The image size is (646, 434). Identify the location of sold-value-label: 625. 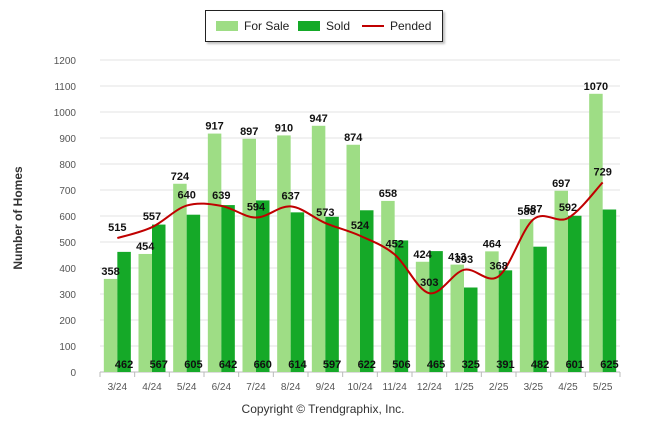
(609, 365).